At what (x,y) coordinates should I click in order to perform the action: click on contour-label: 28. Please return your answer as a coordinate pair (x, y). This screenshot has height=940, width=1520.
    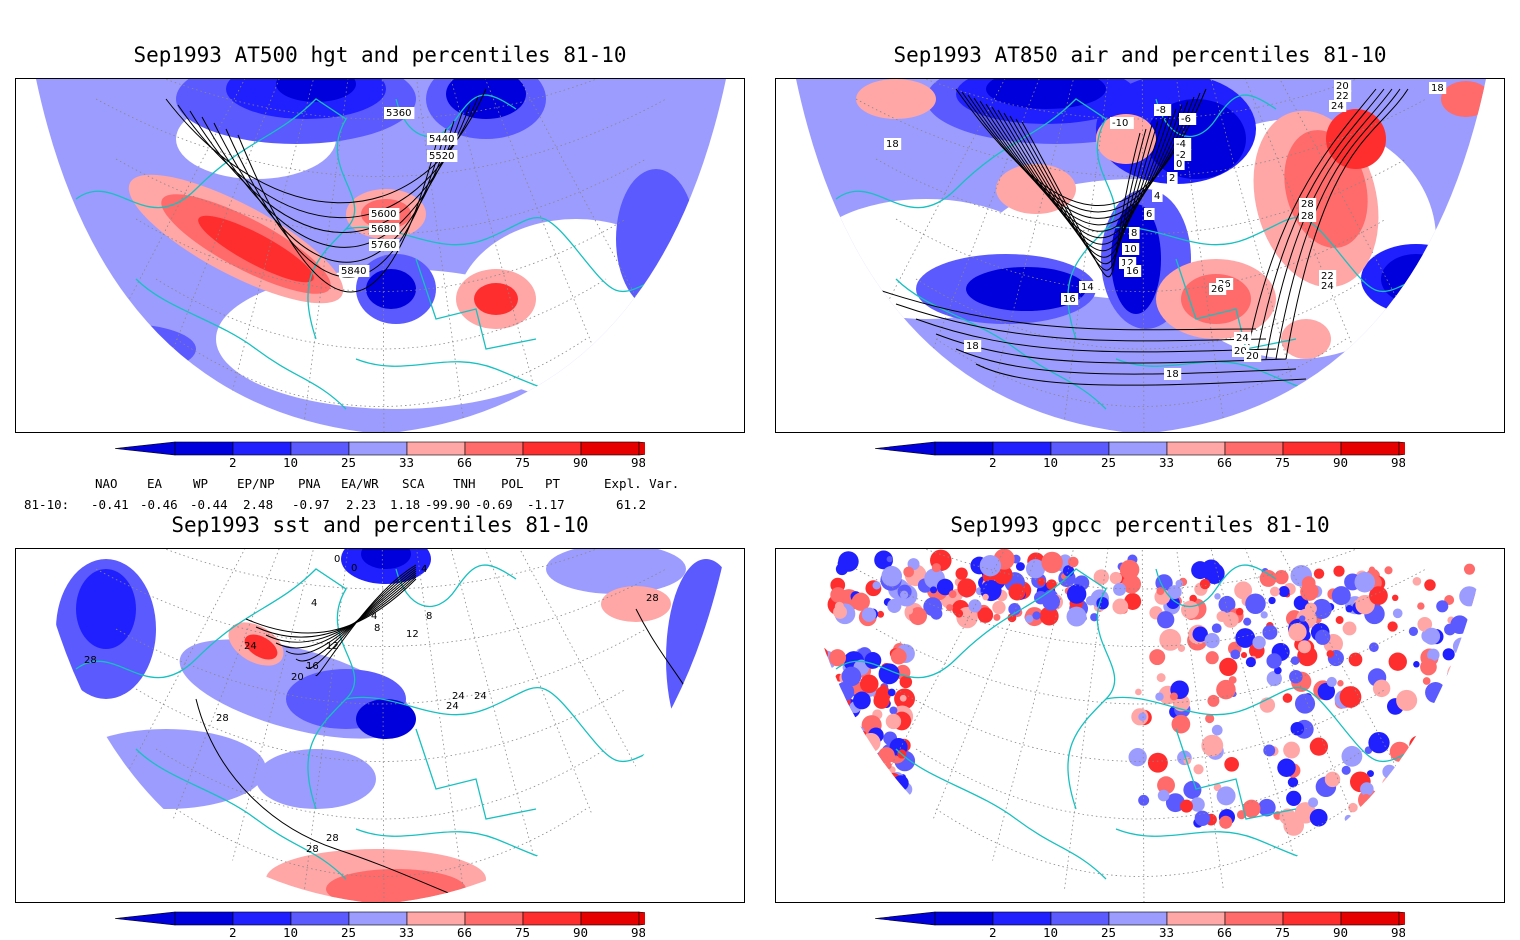
    Looking at the image, I should click on (222, 718).